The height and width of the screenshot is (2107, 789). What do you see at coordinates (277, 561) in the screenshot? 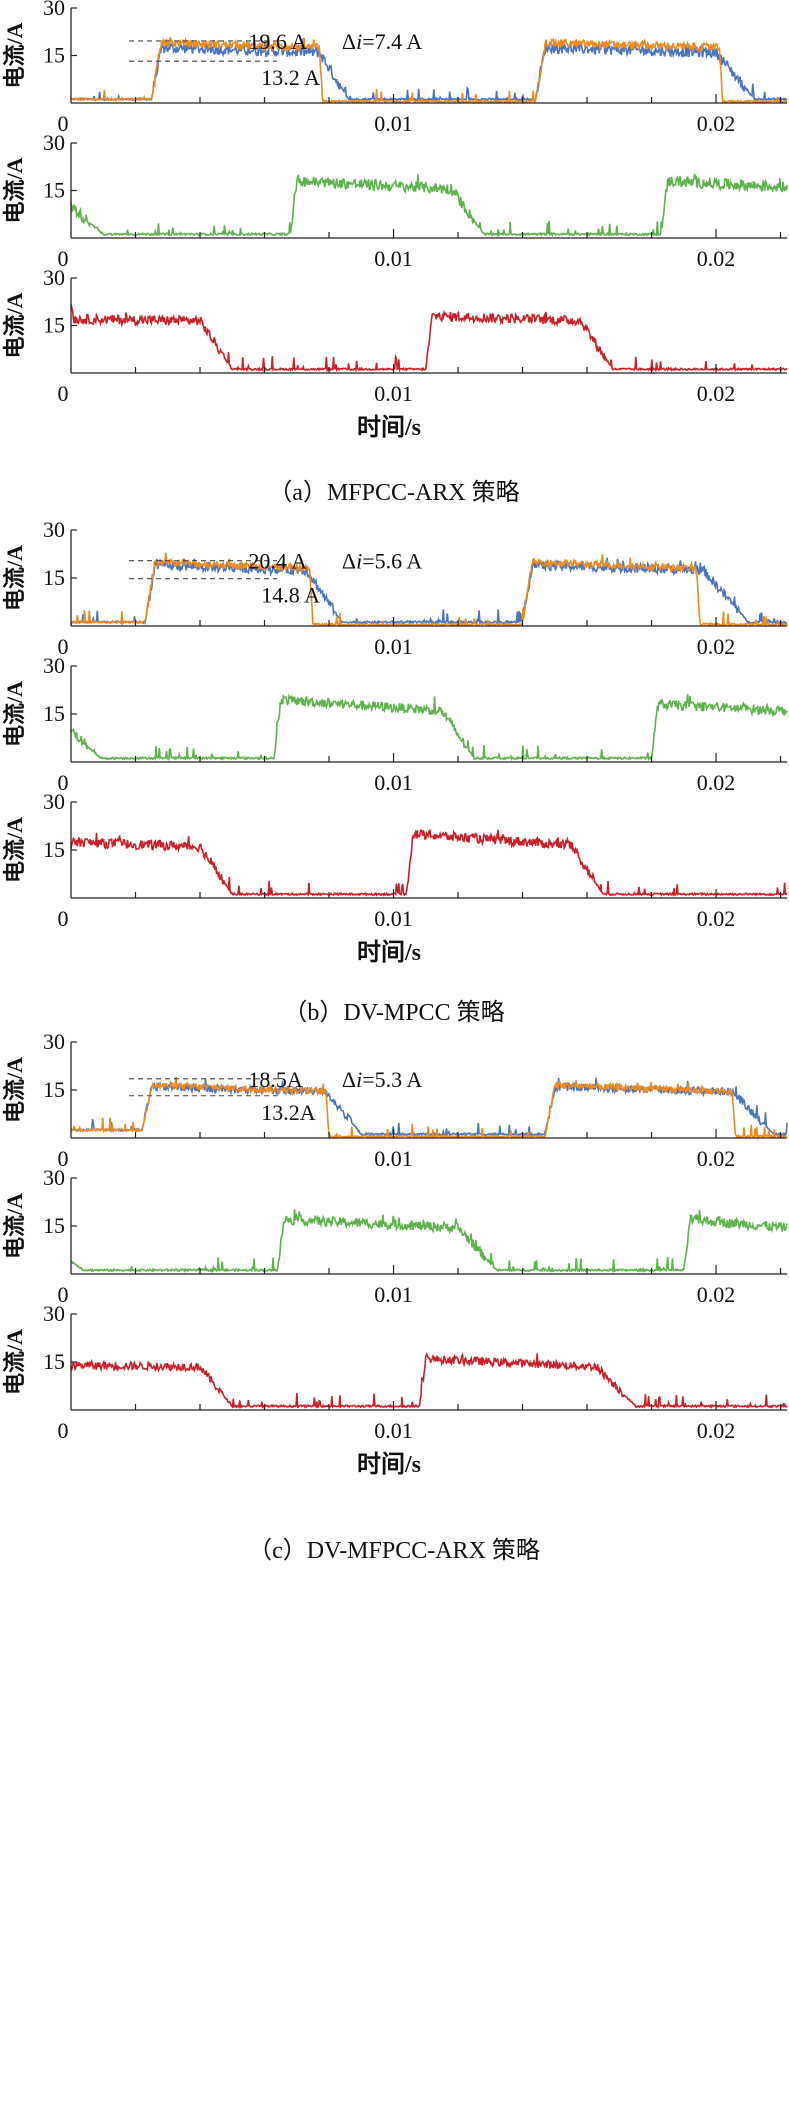
I see `peak-value-label: 20.4 A` at bounding box center [277, 561].